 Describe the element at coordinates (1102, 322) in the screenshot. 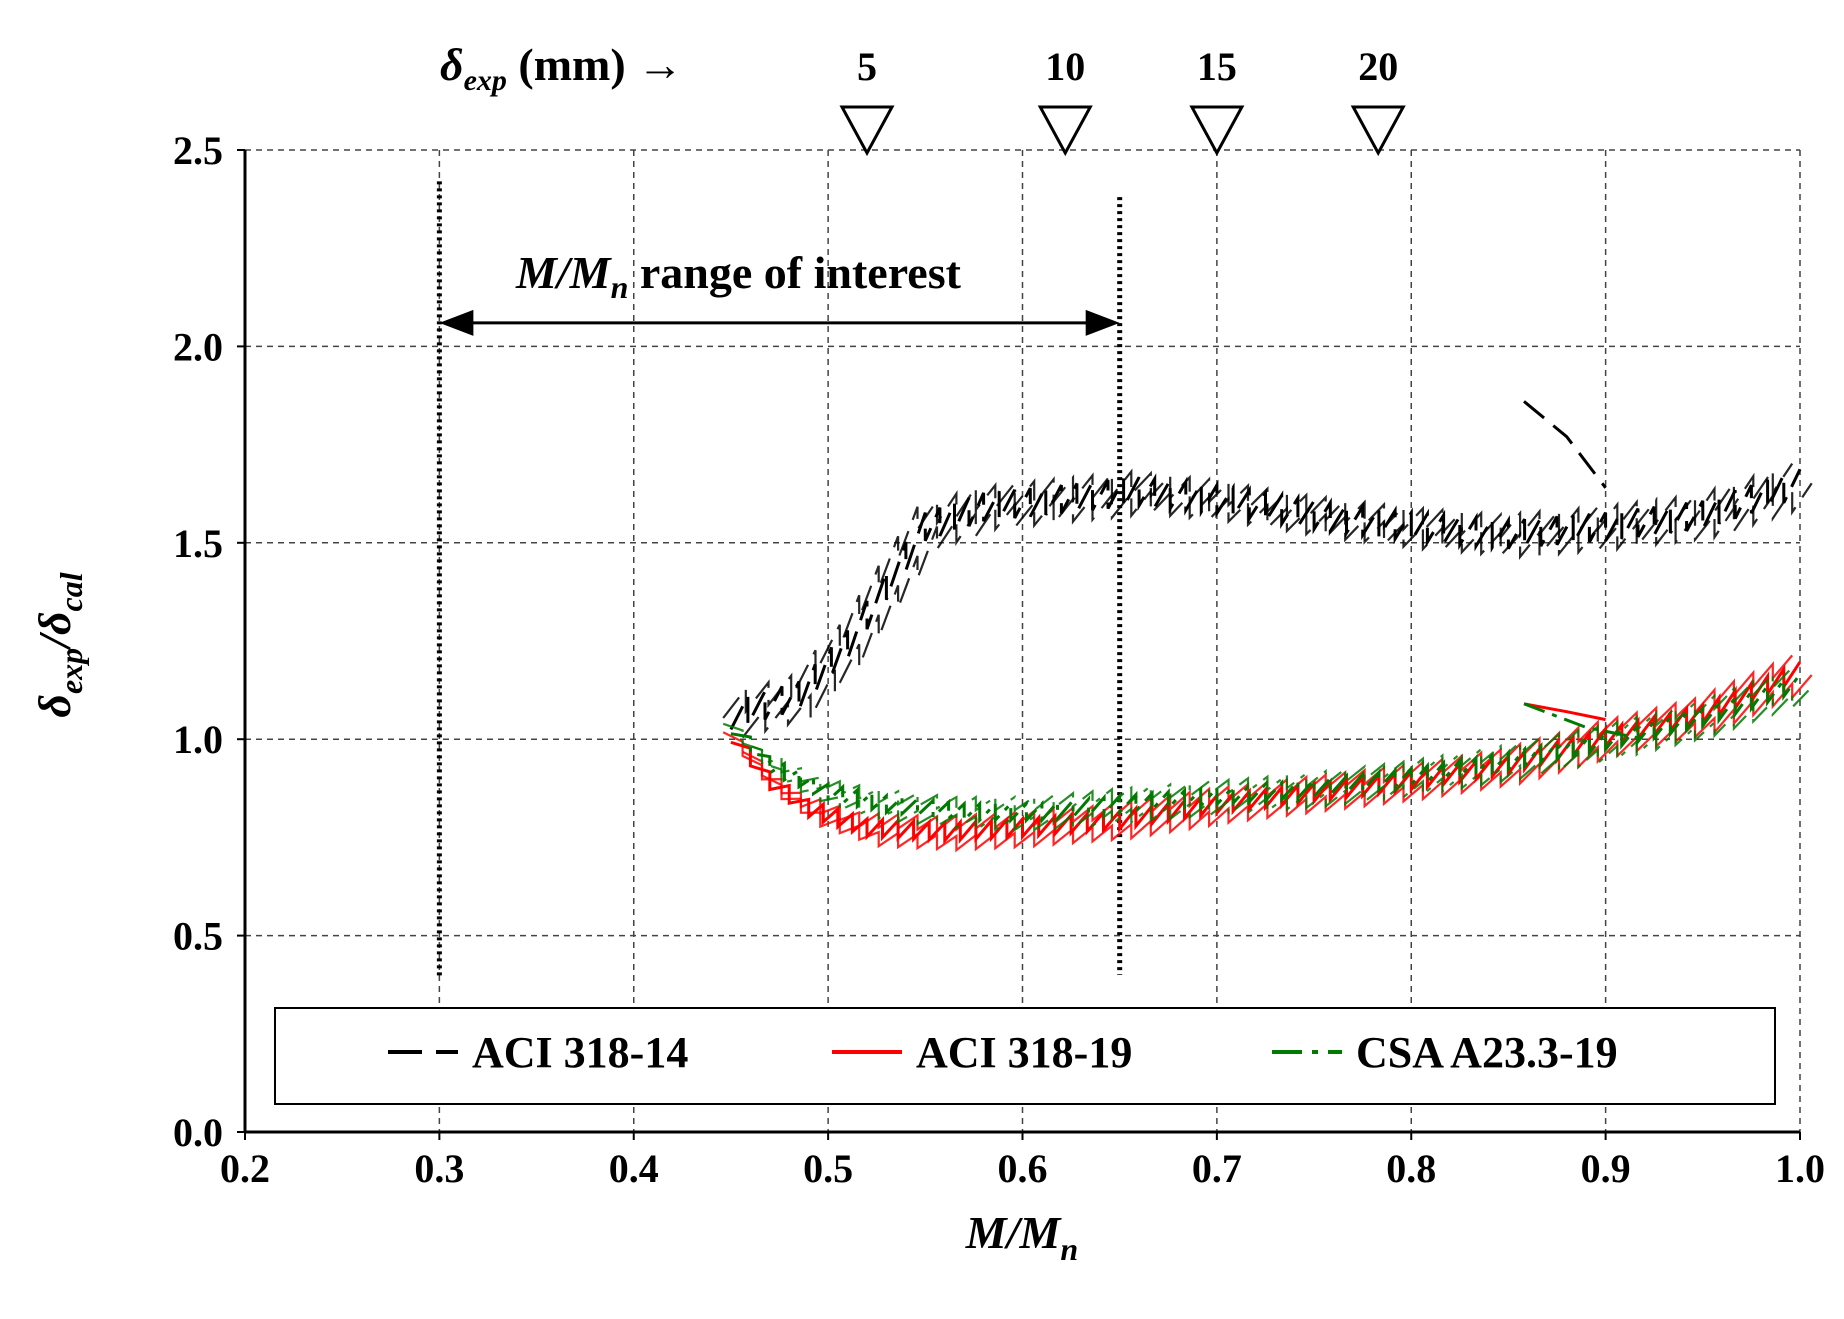

I see `range-arrow-head-right` at that location.